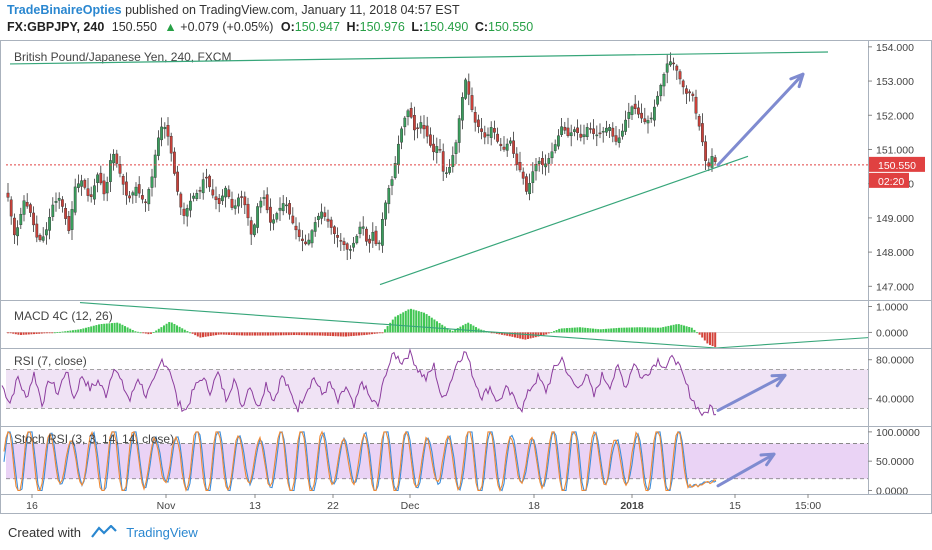  Describe the element at coordinates (466, 504) in the screenshot. I see `time-axis: 16 Nov 13 22 Dec 18 2018 15 15:00` at that location.